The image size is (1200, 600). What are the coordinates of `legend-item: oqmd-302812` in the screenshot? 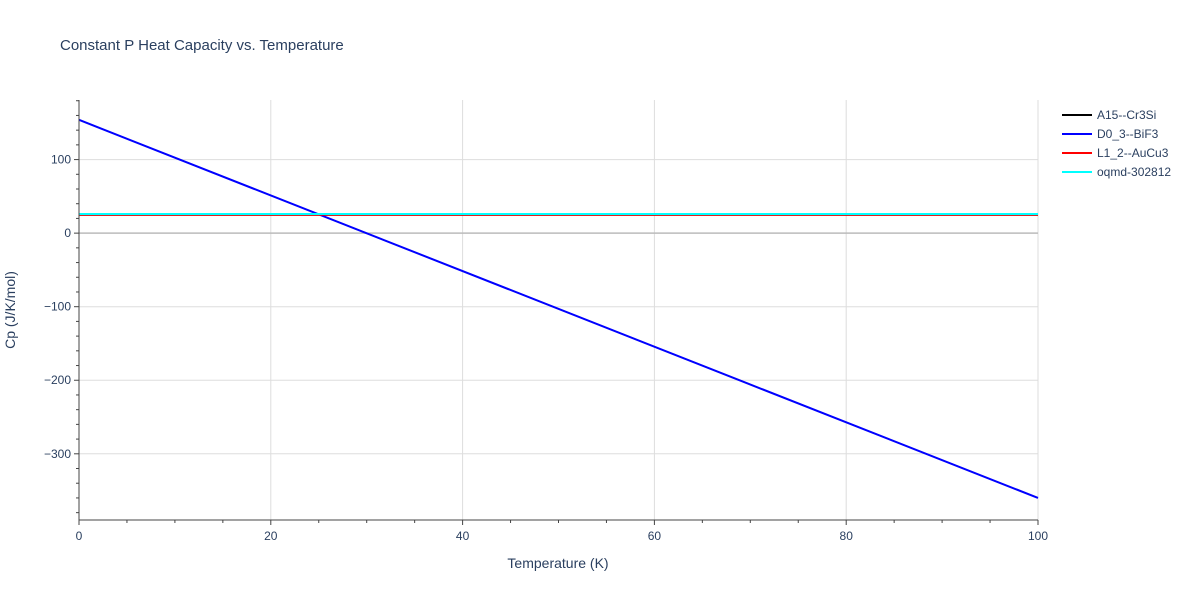 It's located at (1116, 172).